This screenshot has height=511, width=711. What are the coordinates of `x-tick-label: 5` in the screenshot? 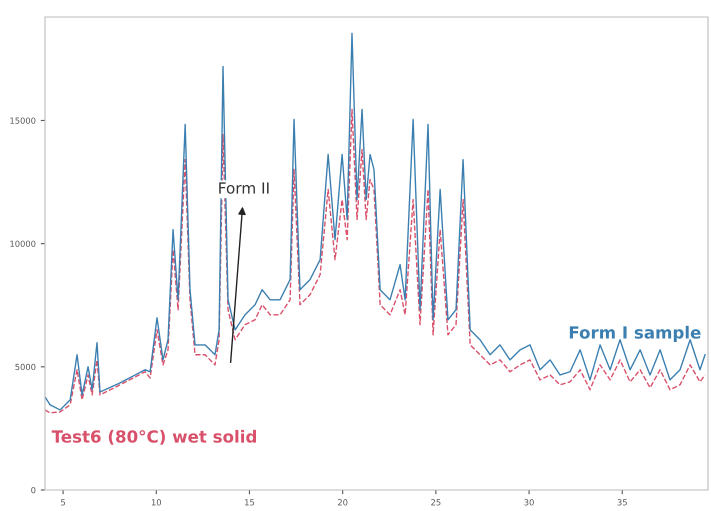 It's located at (63, 502).